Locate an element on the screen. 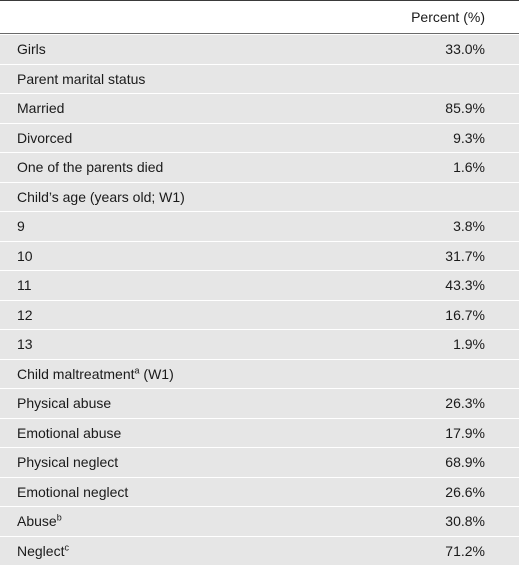  row-label: Married is located at coordinates (142, 108).